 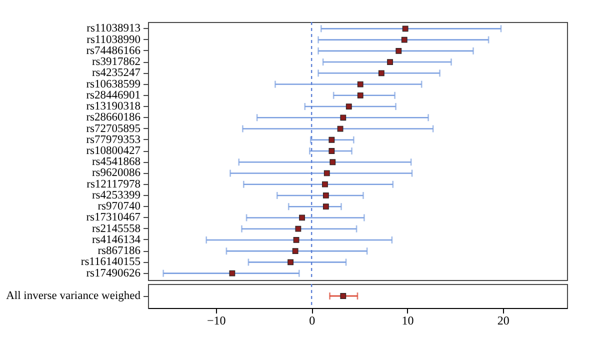 I want to click on y-tick-label: rs3917862, so click(x=116, y=62).